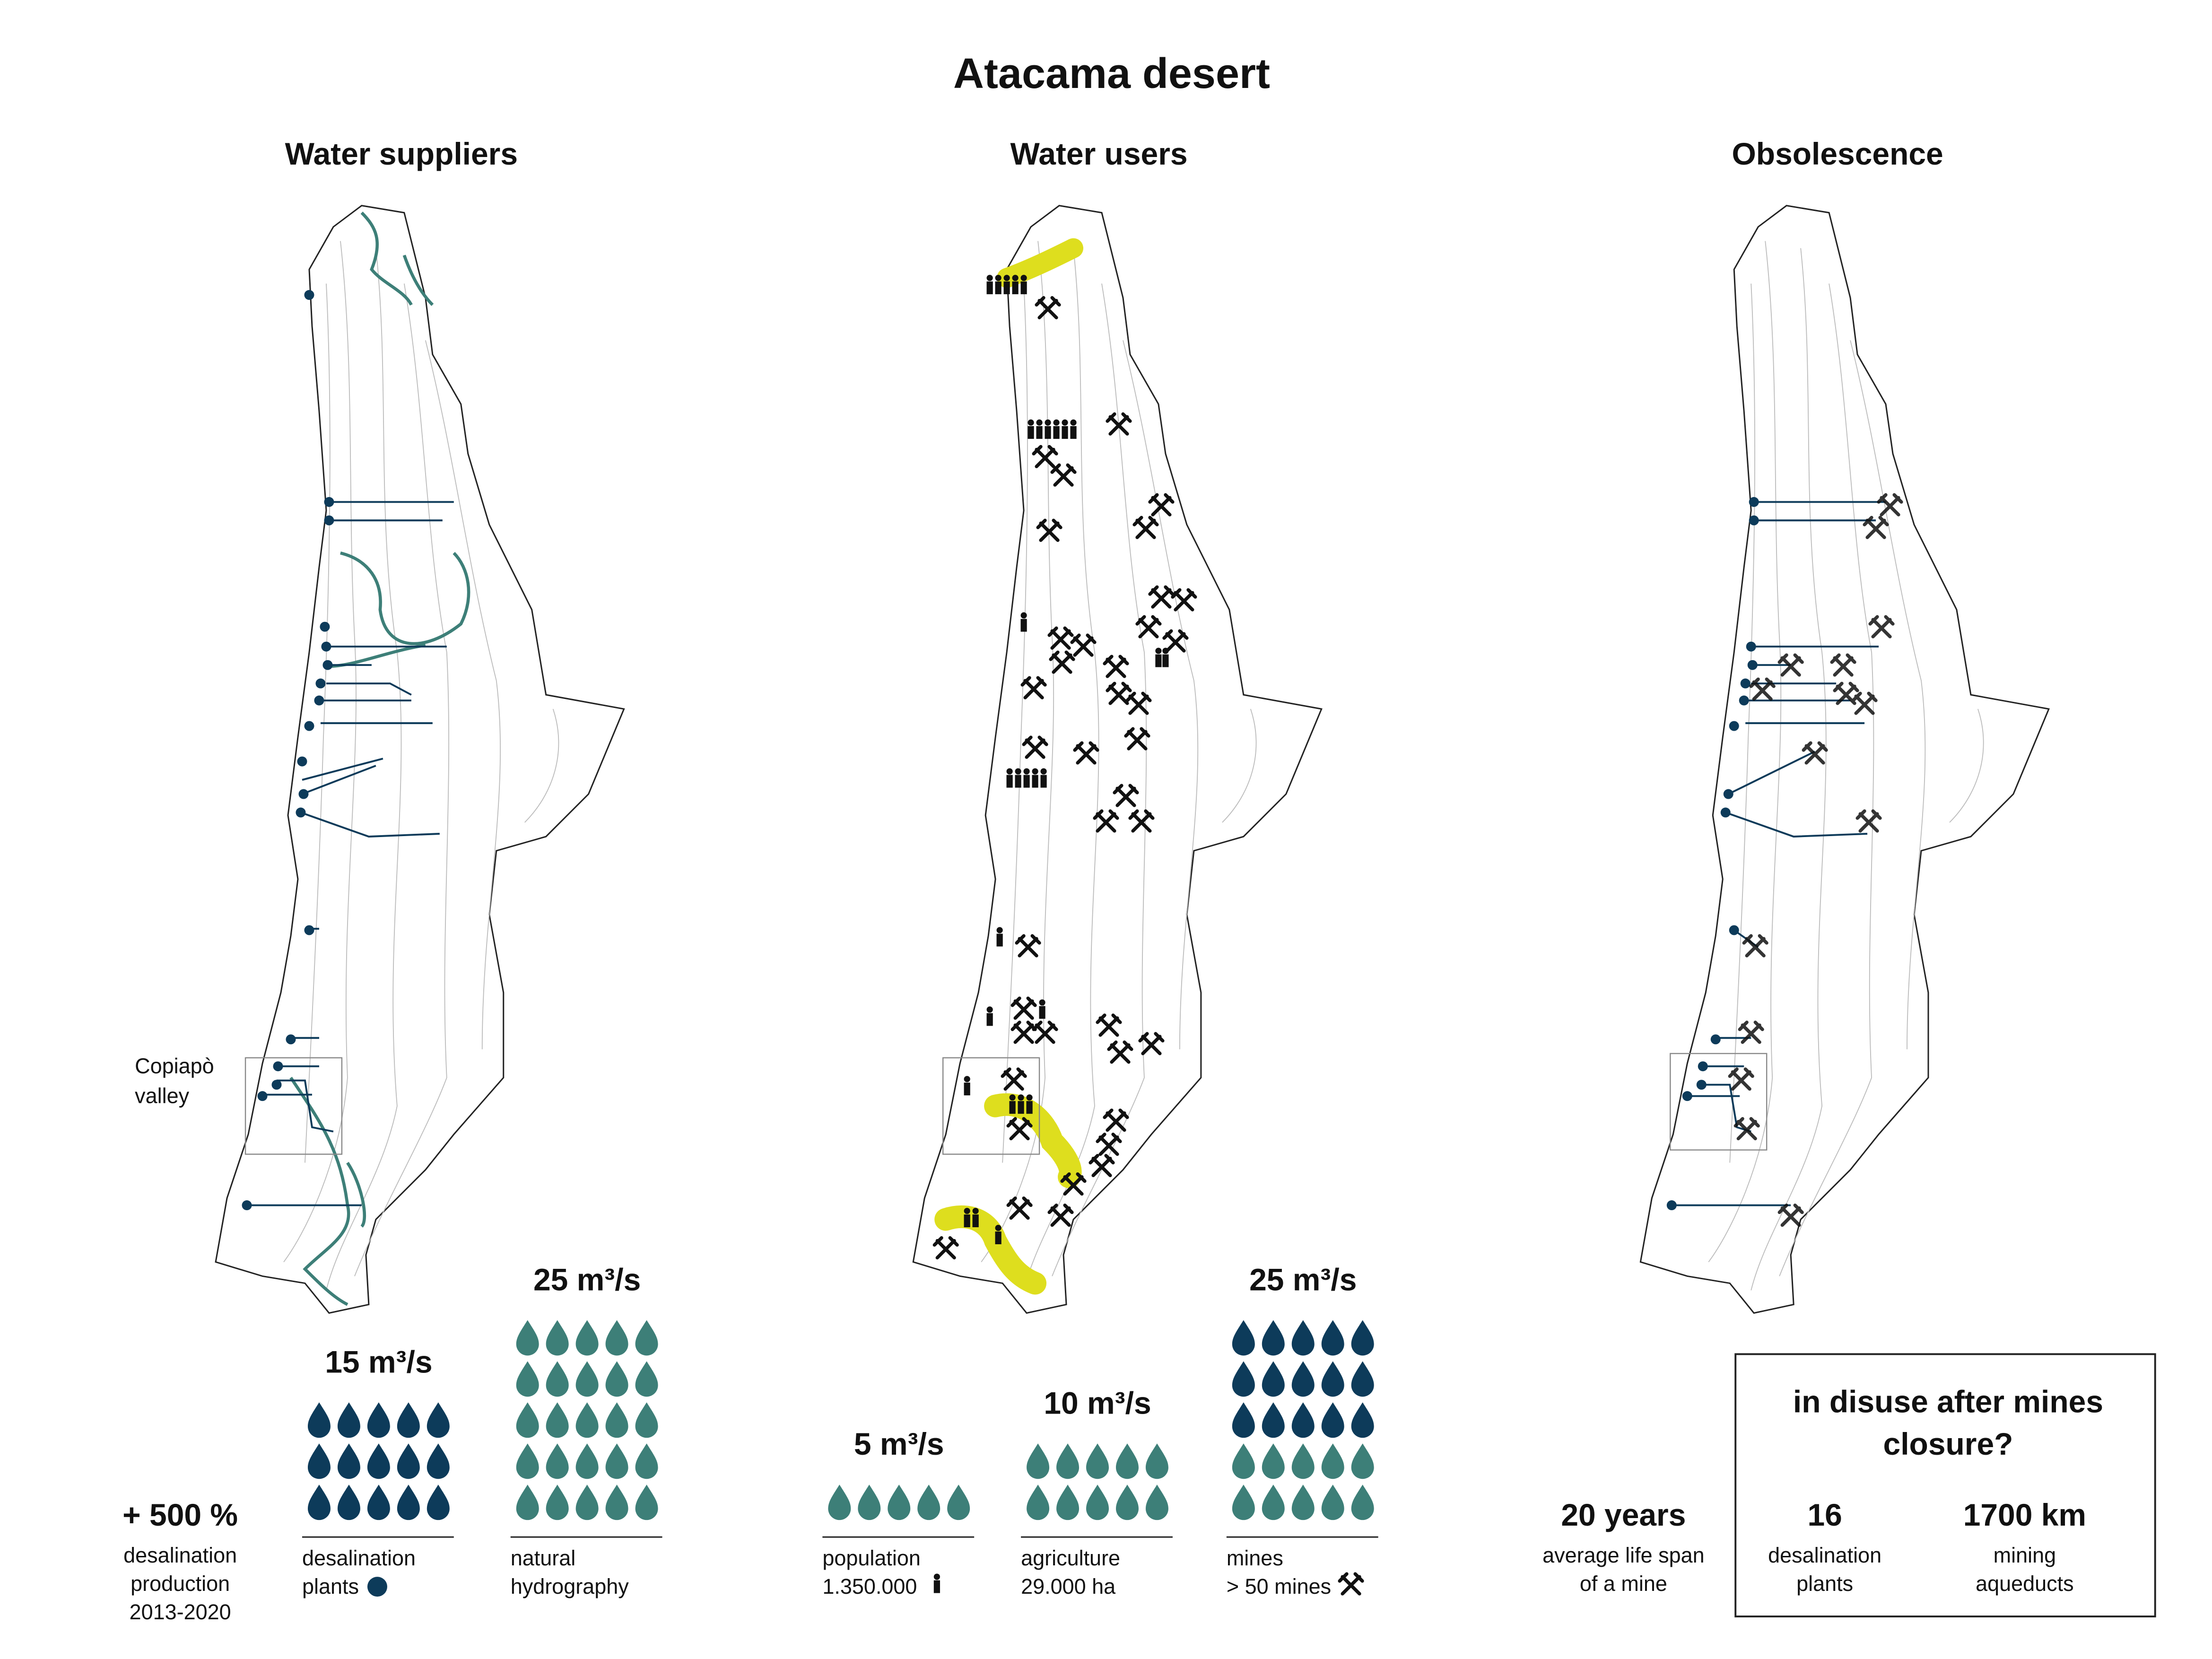 The width and height of the screenshot is (2212, 1659). Describe the element at coordinates (359, 1558) in the screenshot. I see `desc: desalination` at that location.